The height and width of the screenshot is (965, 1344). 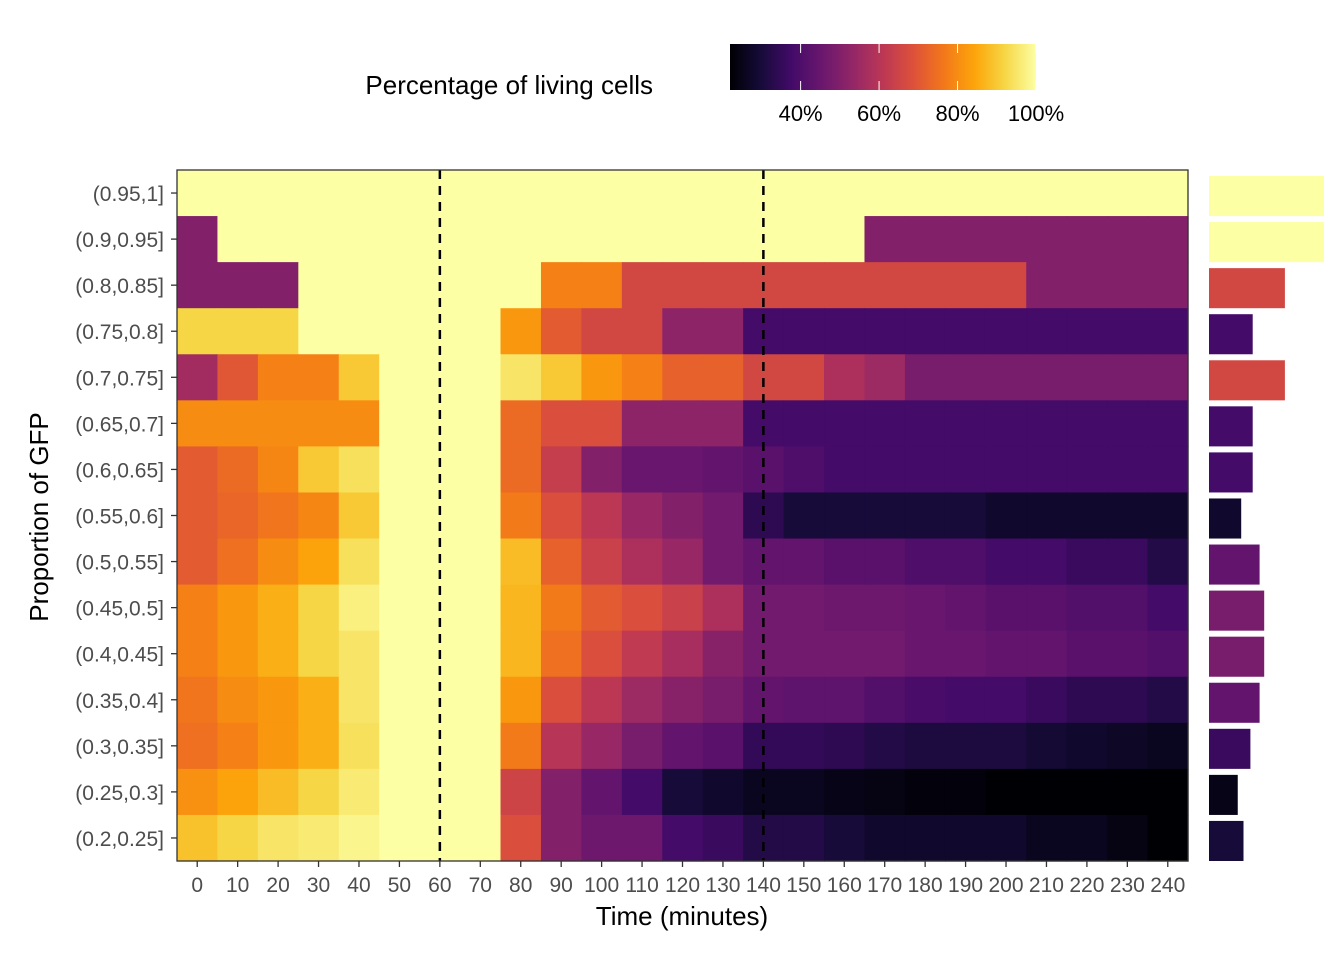 What do you see at coordinates (682, 916) in the screenshot?
I see `x-axis-label: Time (minutes)` at bounding box center [682, 916].